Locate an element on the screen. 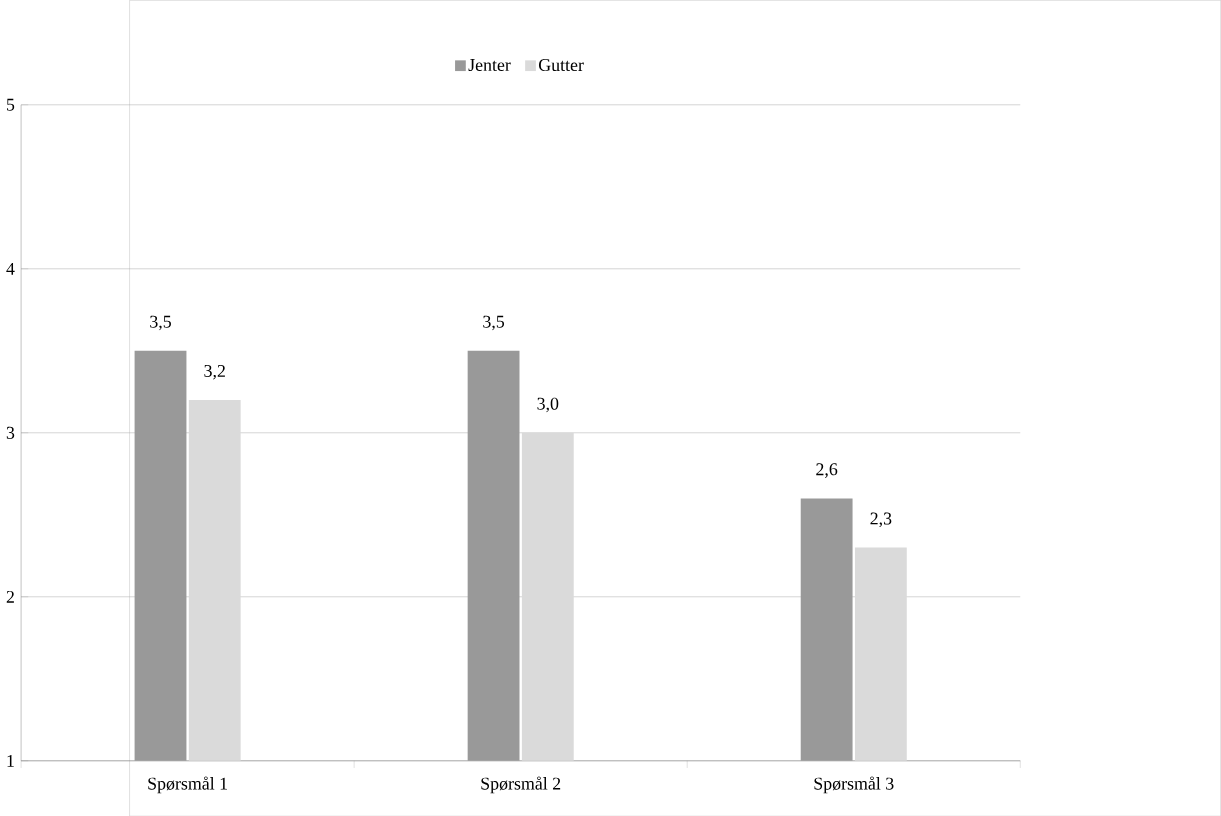 The height and width of the screenshot is (816, 1221). legend-label: Gutter is located at coordinates (561, 64).